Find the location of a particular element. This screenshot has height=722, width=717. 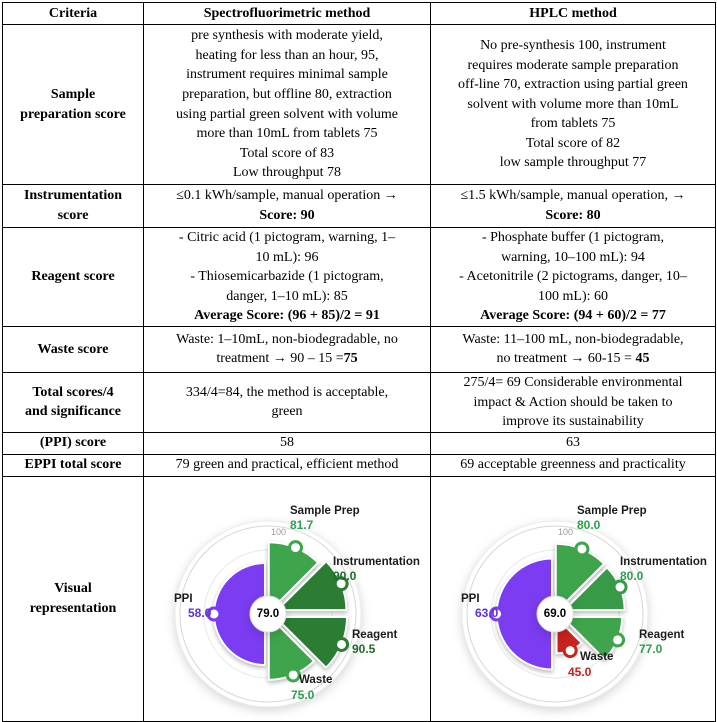

criteria-reagent: Reagent score is located at coordinates (73, 277).